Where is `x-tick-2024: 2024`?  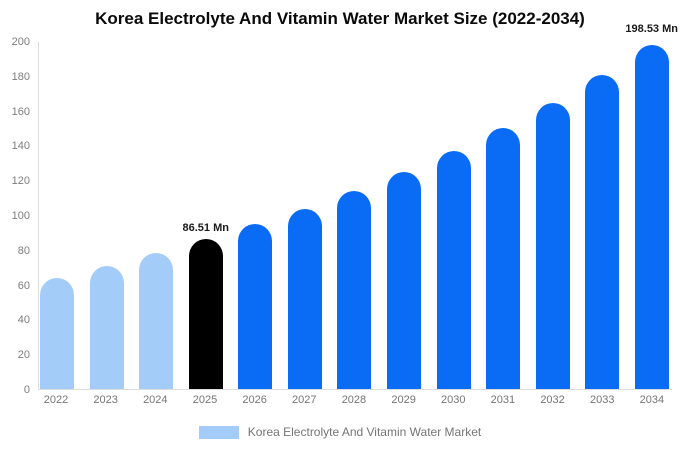 x-tick-2024: 2024 is located at coordinates (155, 400).